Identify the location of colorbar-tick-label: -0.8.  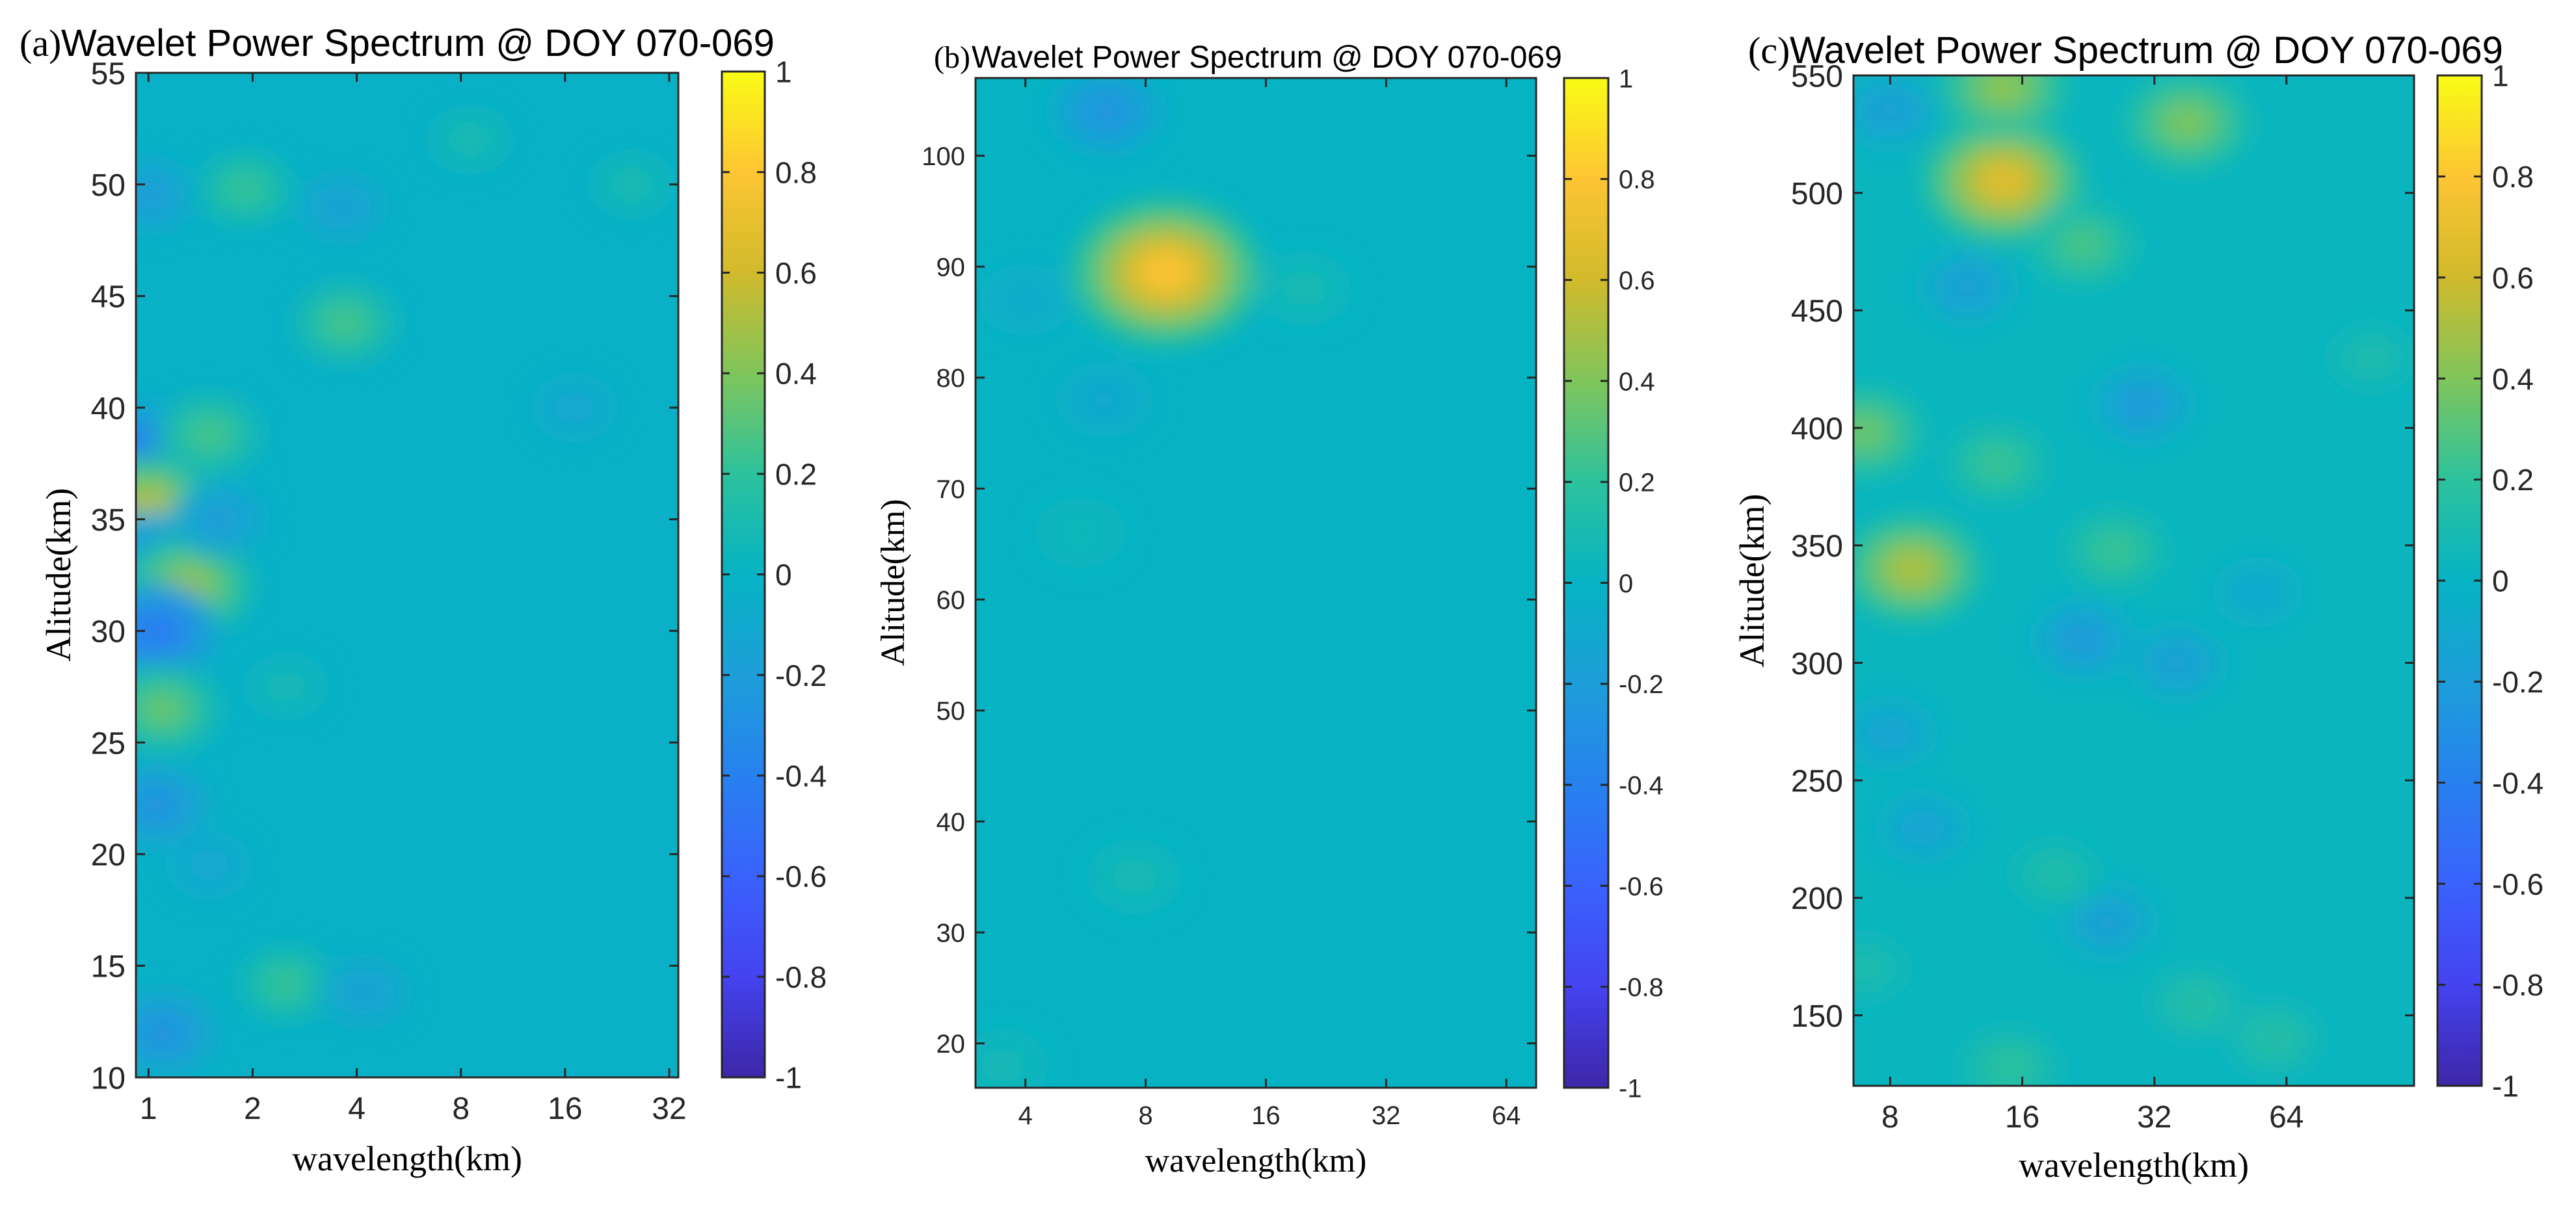
(2517, 985).